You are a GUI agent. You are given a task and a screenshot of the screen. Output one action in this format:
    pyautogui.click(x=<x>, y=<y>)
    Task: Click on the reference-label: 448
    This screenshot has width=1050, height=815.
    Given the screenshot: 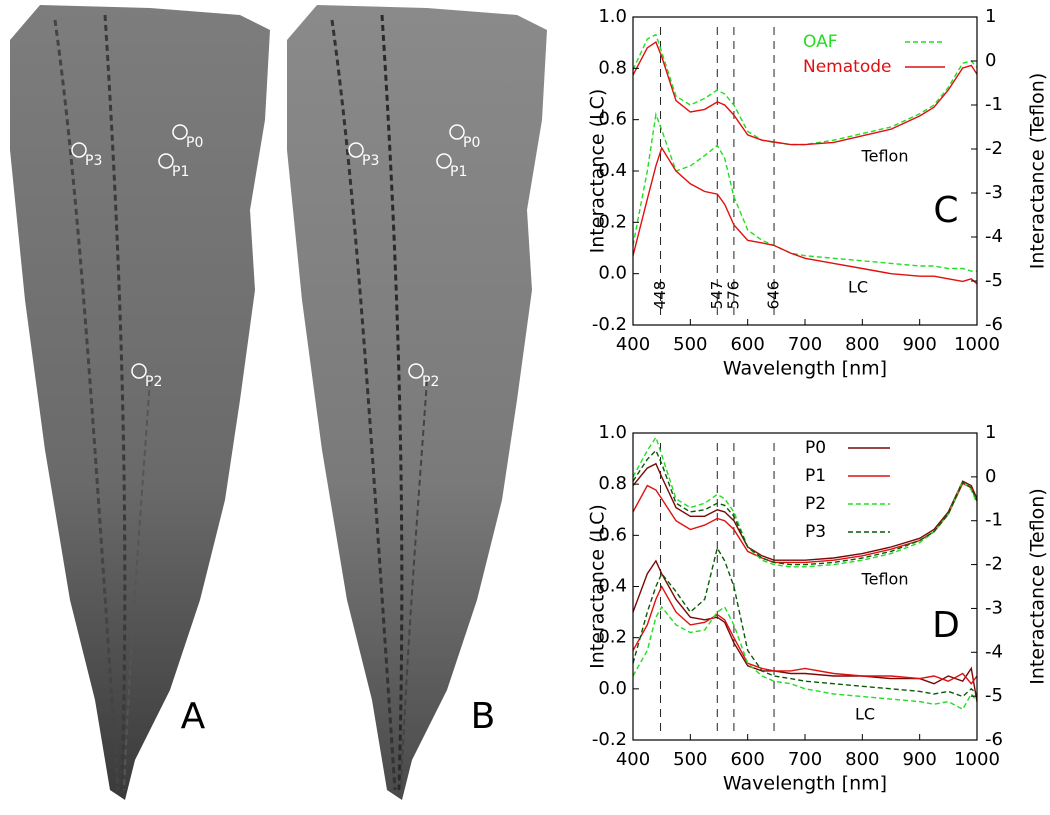 What is the action you would take?
    pyautogui.click(x=660, y=295)
    